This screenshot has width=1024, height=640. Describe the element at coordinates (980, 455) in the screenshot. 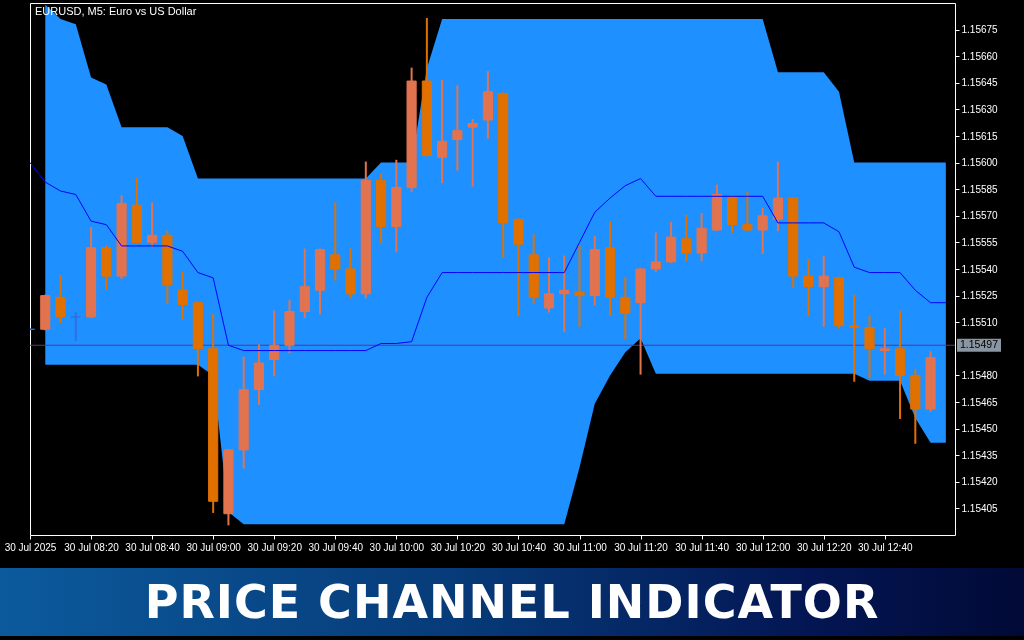

I see `y-tick-label: 1.15435` at that location.